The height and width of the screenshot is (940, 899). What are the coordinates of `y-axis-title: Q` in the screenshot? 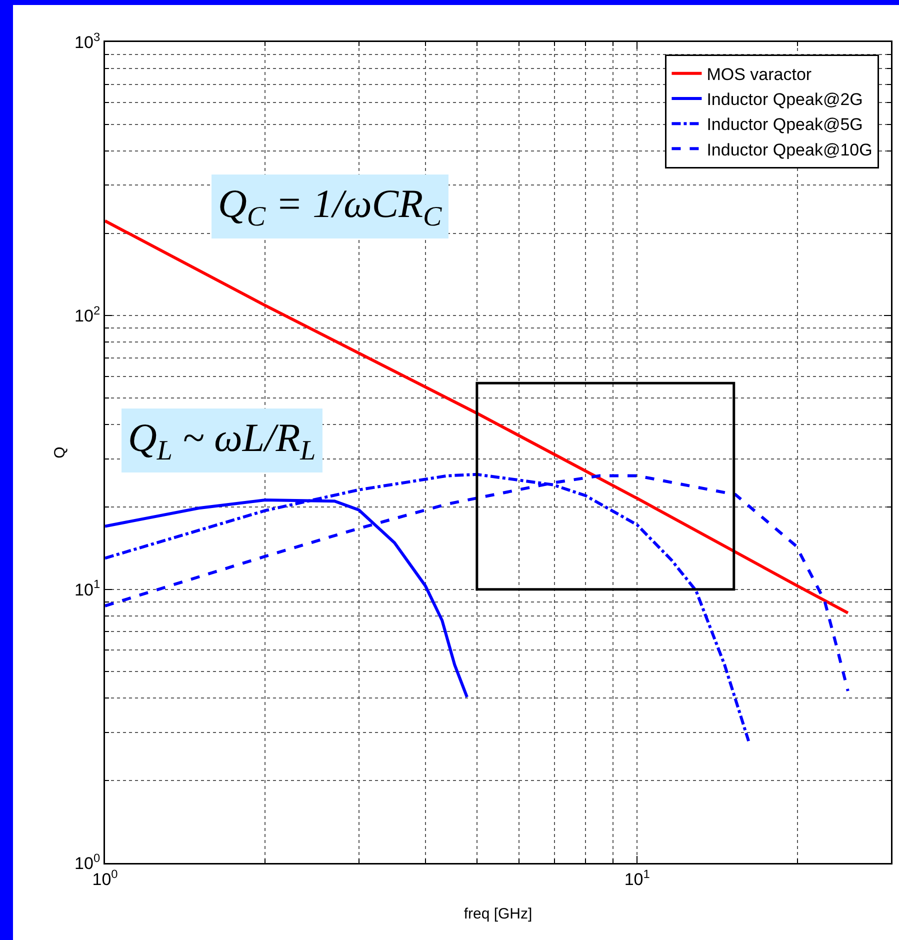 It's located at (60, 452).